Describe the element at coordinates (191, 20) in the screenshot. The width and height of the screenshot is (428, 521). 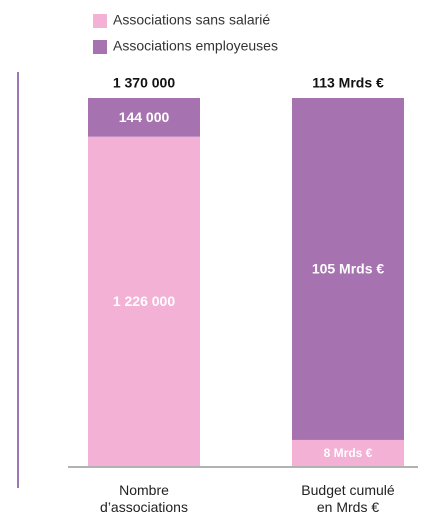
I see `legend-label: Associations sans salarié` at that location.